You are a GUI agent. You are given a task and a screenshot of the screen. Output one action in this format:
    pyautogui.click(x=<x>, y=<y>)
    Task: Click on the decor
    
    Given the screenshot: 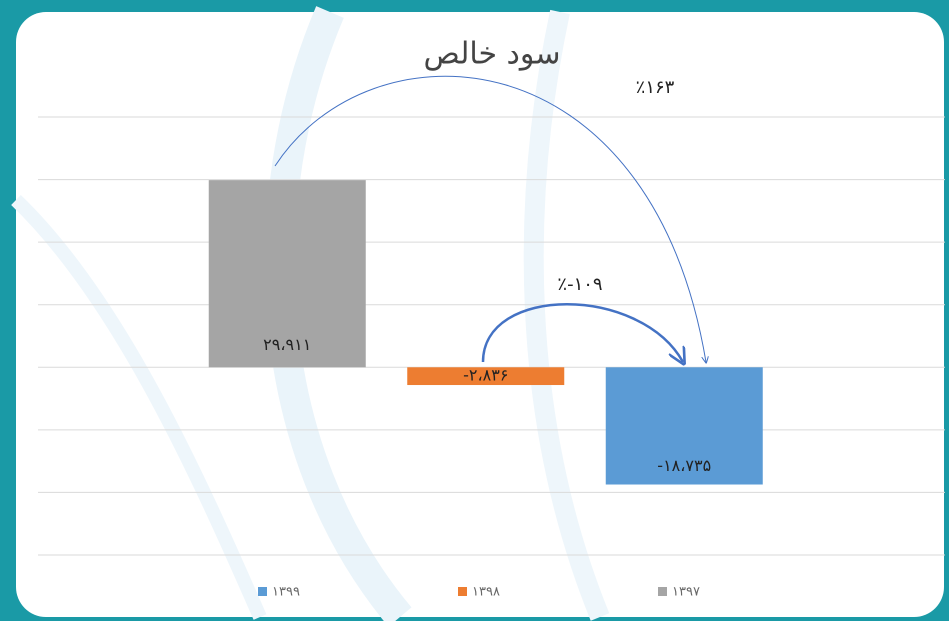 What is the action you would take?
    pyautogui.click(x=566, y=315)
    